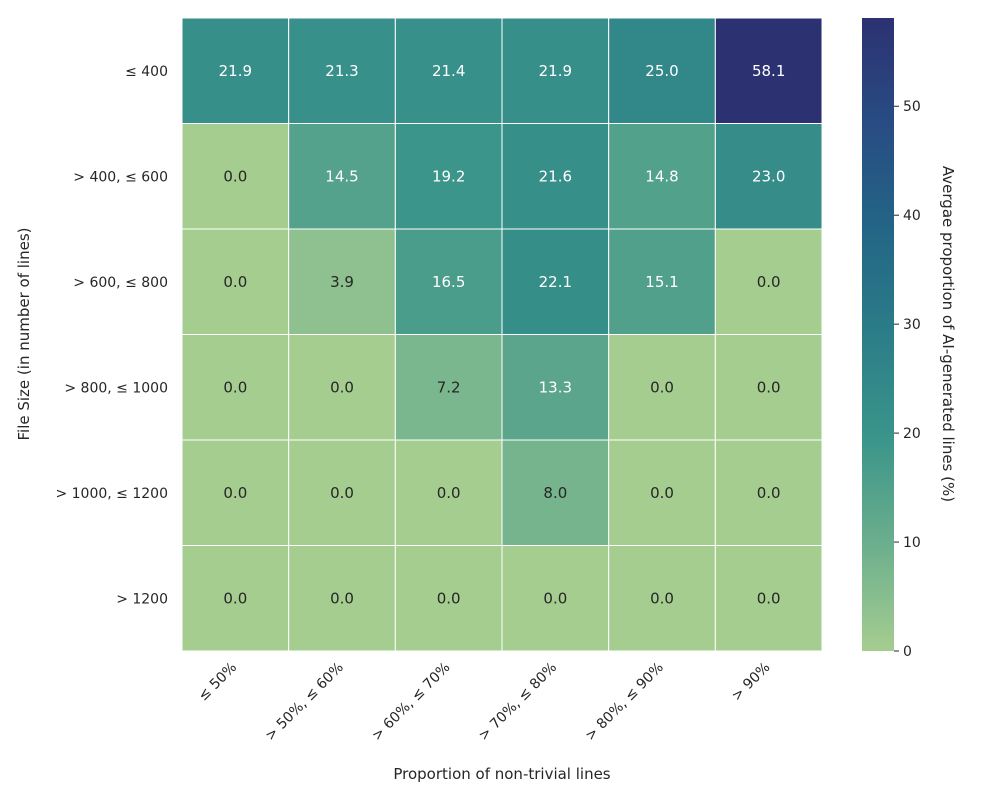 Image resolution: width=1000 pixels, height=800 pixels. I want to click on cell-value-label: 25.0, so click(661, 71).